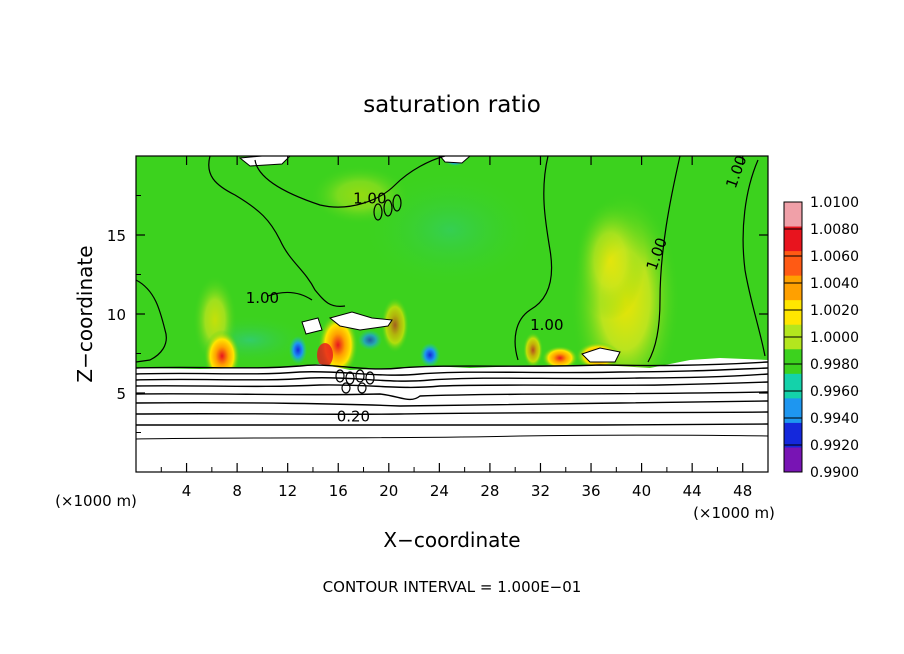  I want to click on colorbar-label: 0.9920, so click(834, 446).